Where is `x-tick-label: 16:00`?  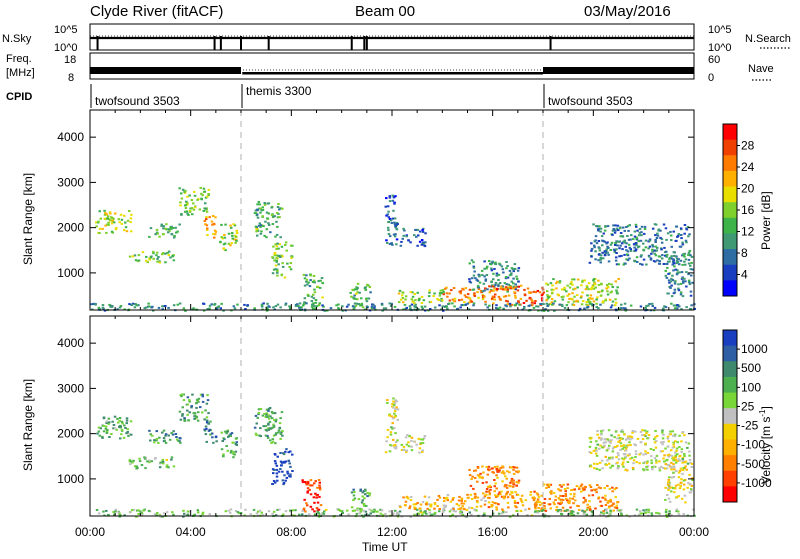 x-tick-label: 16:00 is located at coordinates (493, 532).